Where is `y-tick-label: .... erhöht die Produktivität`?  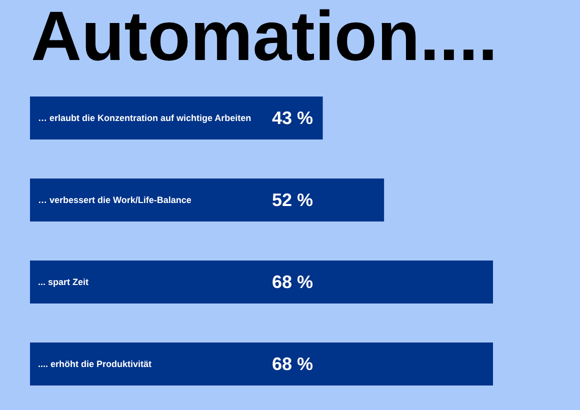
y-tick-label: .... erhöht die Produktivität is located at coordinates (95, 364).